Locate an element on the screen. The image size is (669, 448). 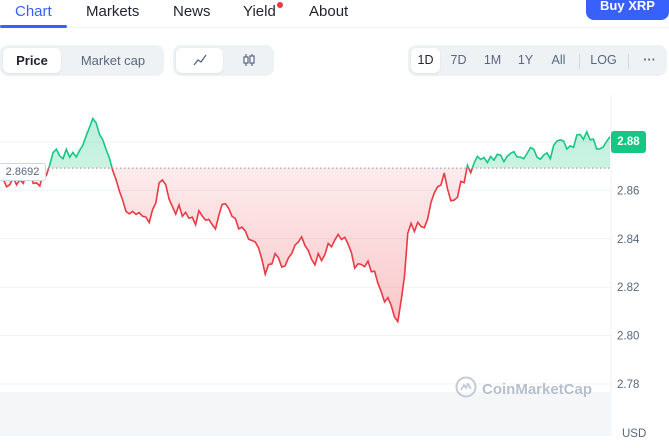
price-line-above is located at coordinates (320, 142).